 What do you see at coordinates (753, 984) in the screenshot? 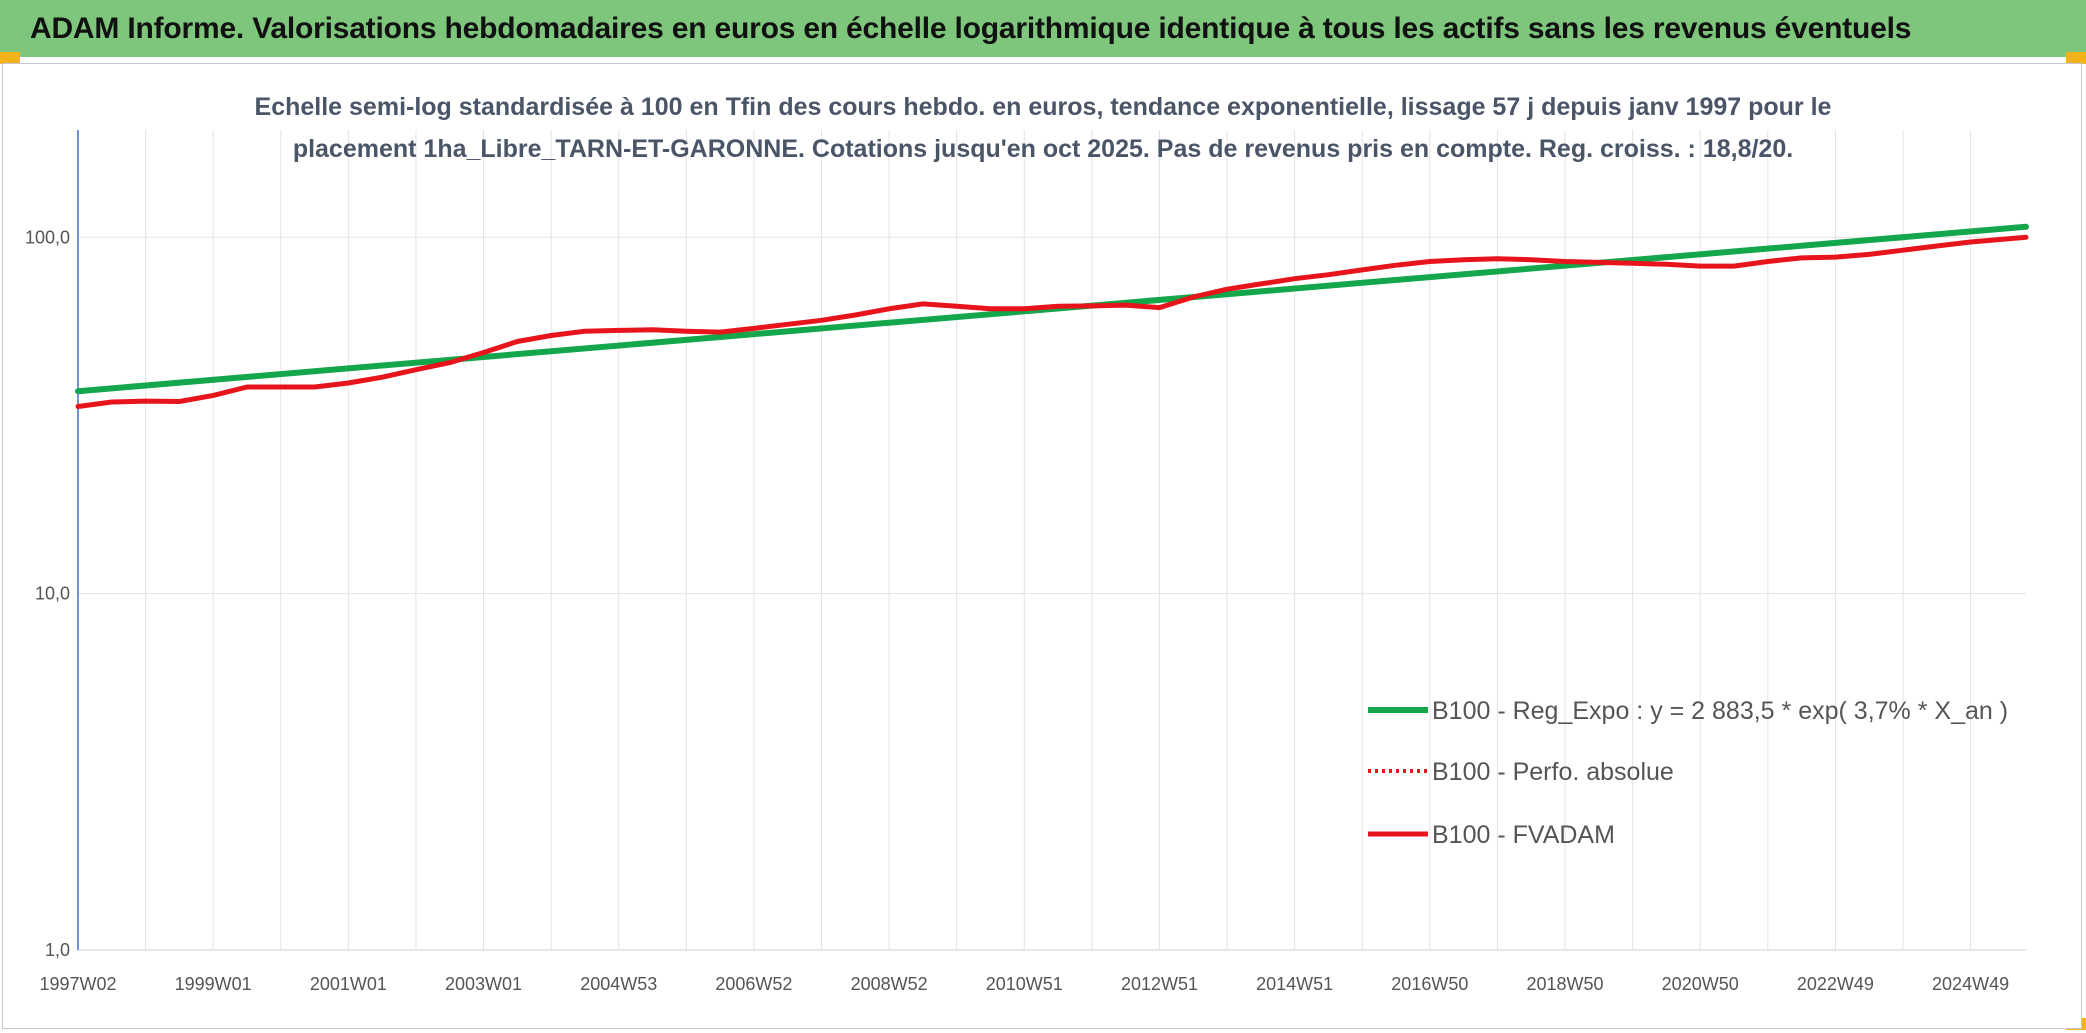
I see `x-tick-label: 2006W52` at bounding box center [753, 984].